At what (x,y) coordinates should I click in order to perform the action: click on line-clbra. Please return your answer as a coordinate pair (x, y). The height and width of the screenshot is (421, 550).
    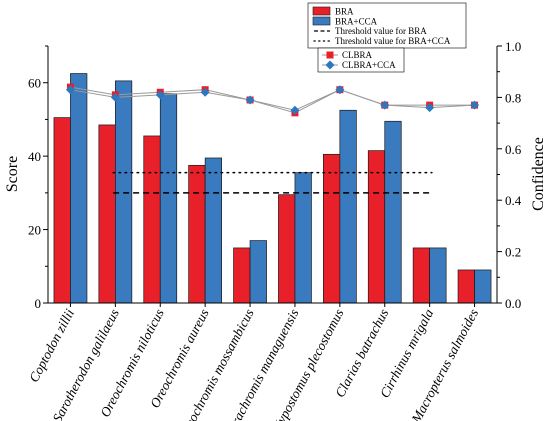
    Looking at the image, I should click on (272, 100).